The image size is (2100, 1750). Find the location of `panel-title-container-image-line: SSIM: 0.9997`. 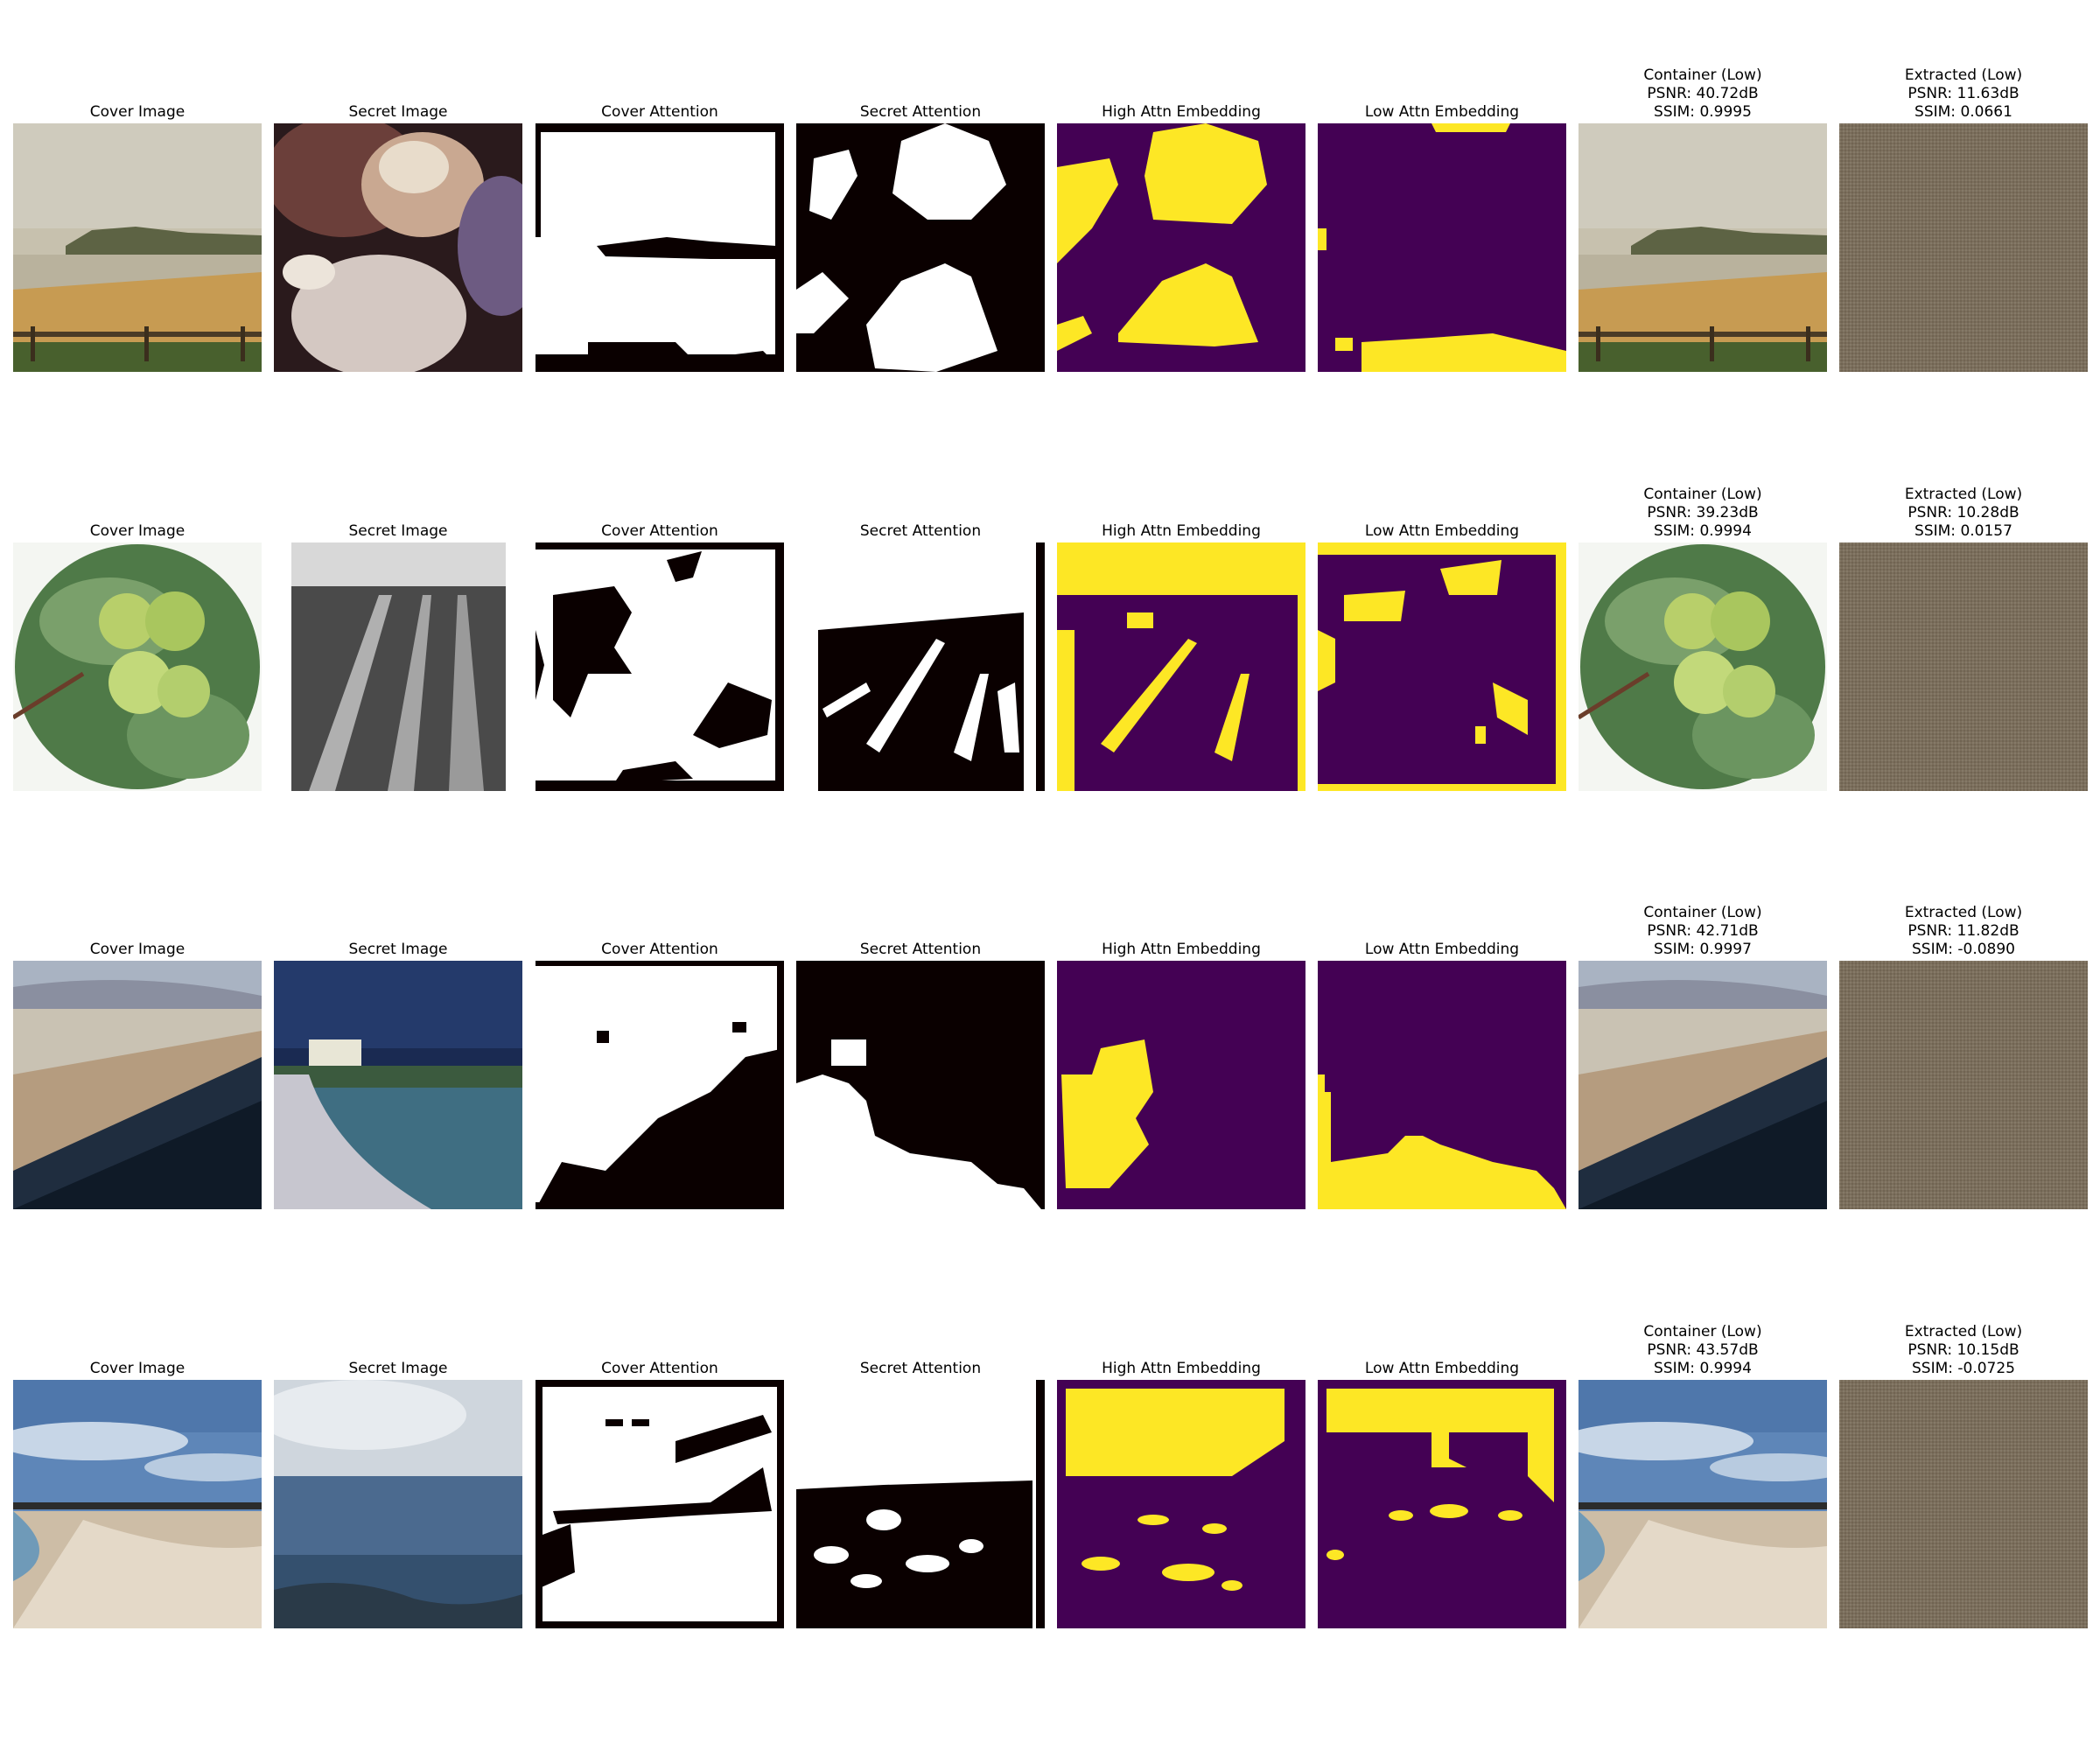

panel-title-container-image-line: SSIM: 0.9997 is located at coordinates (1703, 949).